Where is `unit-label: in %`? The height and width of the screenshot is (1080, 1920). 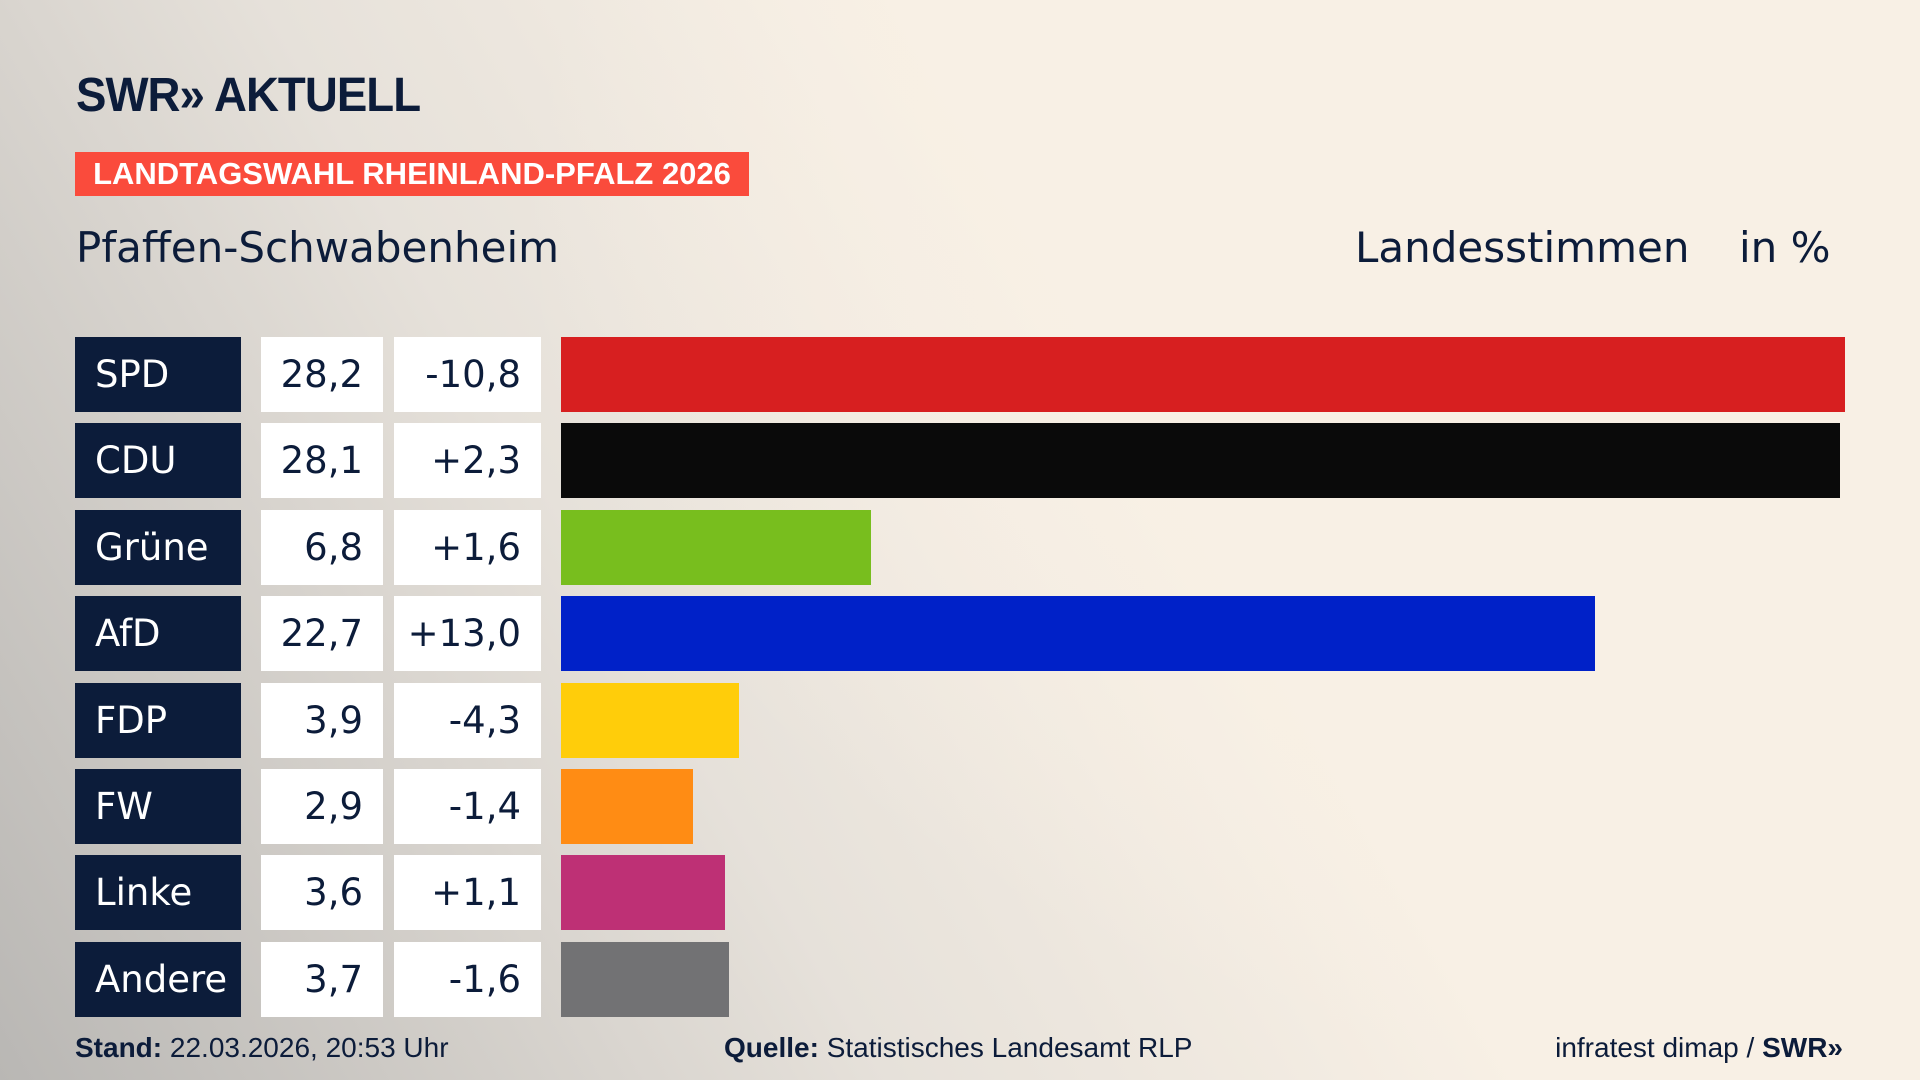
unit-label: in % is located at coordinates (1785, 247).